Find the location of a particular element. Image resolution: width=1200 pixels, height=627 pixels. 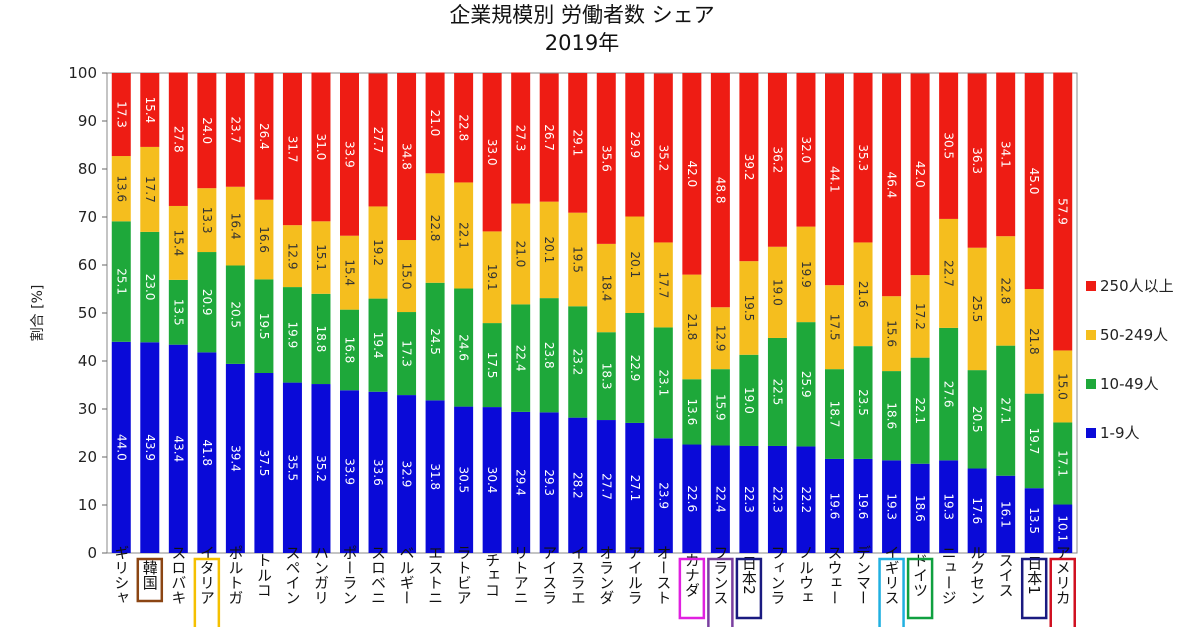

bar-value-label: 16.8 is located at coordinates (350, 350).